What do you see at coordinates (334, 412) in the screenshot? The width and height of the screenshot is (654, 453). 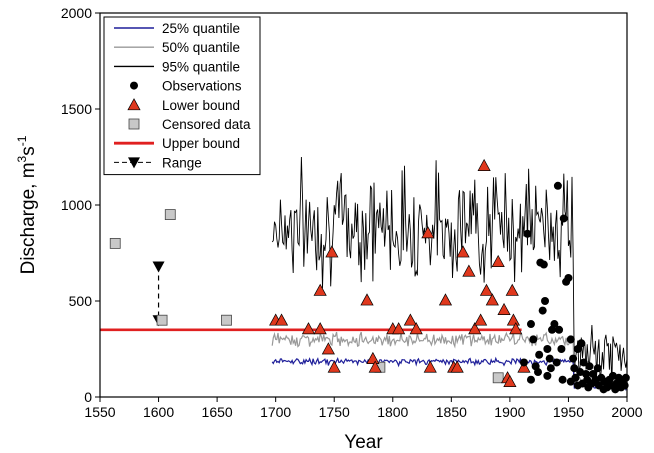 I see `x-tick-label: 1750` at bounding box center [334, 412].